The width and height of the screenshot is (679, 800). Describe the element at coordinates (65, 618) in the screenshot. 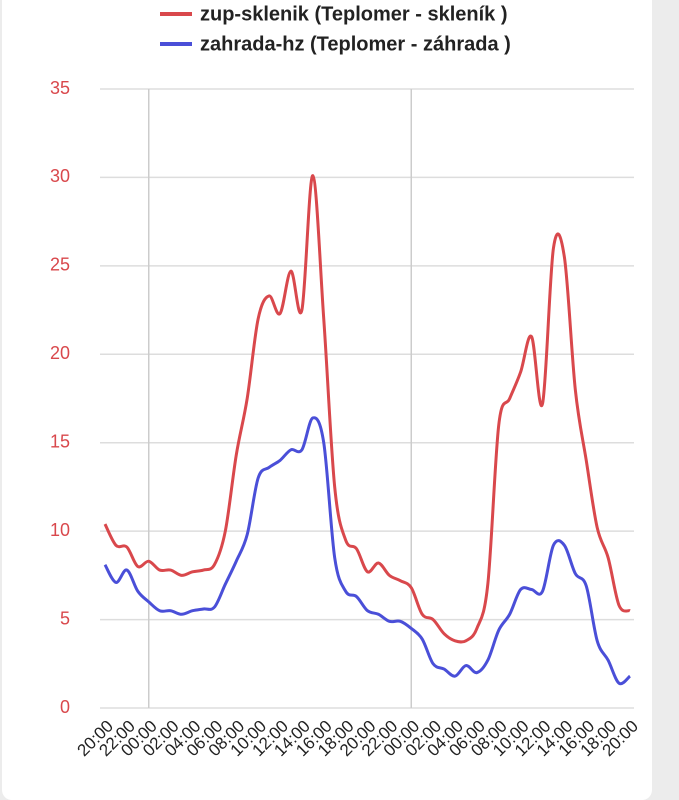

I see `y-tick-label: 5` at that location.